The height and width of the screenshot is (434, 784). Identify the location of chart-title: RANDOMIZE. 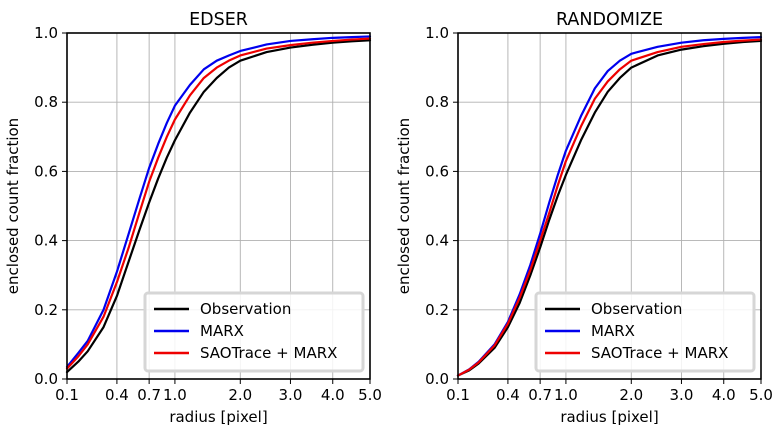
(609, 20).